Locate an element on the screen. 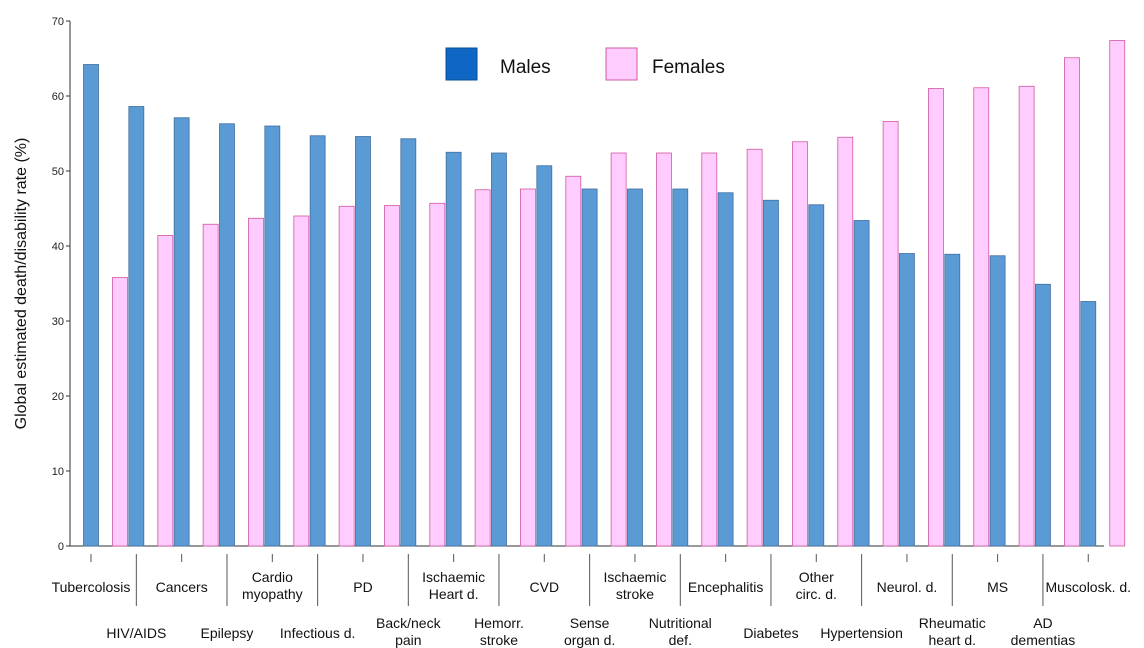  x-tick-label: Cancers is located at coordinates (182, 587).